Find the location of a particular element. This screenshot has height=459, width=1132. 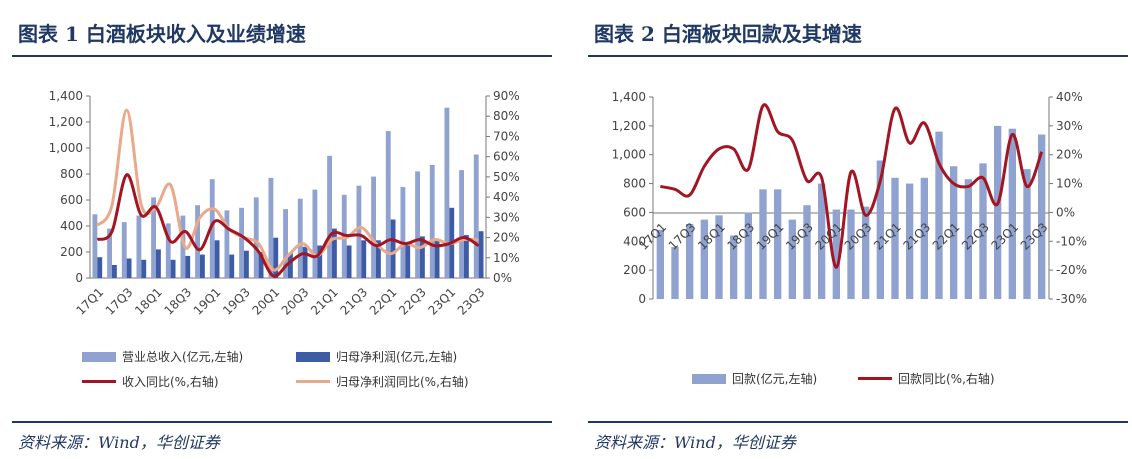

x-tick-label: 22Q1 is located at coordinates (383, 301).